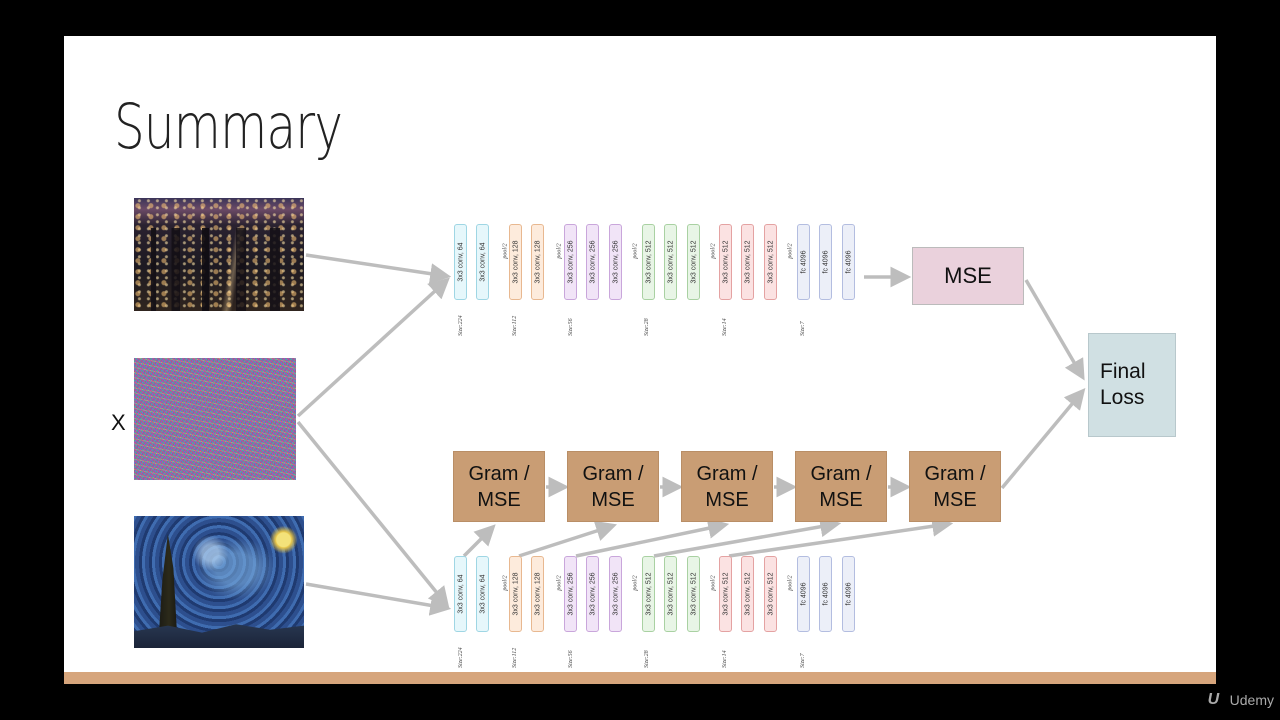 The image size is (1280, 720). What do you see at coordinates (955, 486) in the screenshot?
I see `gram-mse-box-5: Gram / MSE` at bounding box center [955, 486].